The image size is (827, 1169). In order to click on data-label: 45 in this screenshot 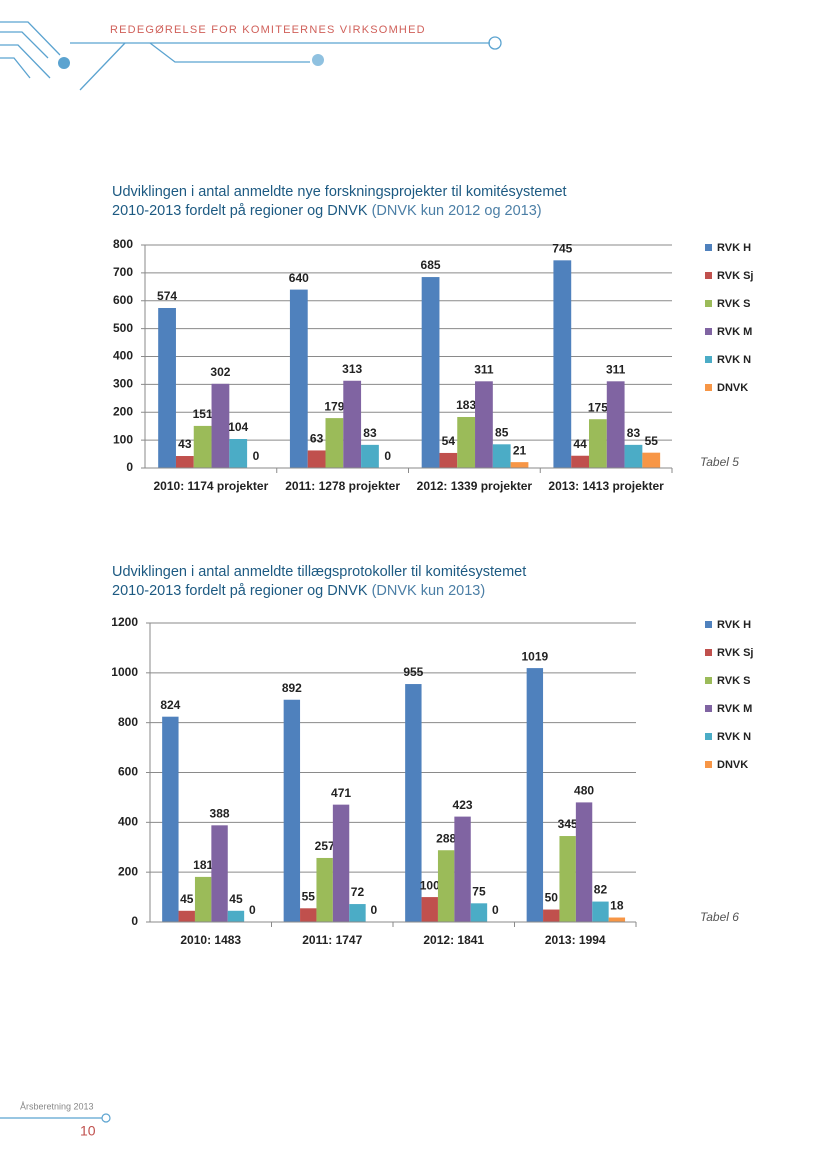, I will do `click(187, 899)`.